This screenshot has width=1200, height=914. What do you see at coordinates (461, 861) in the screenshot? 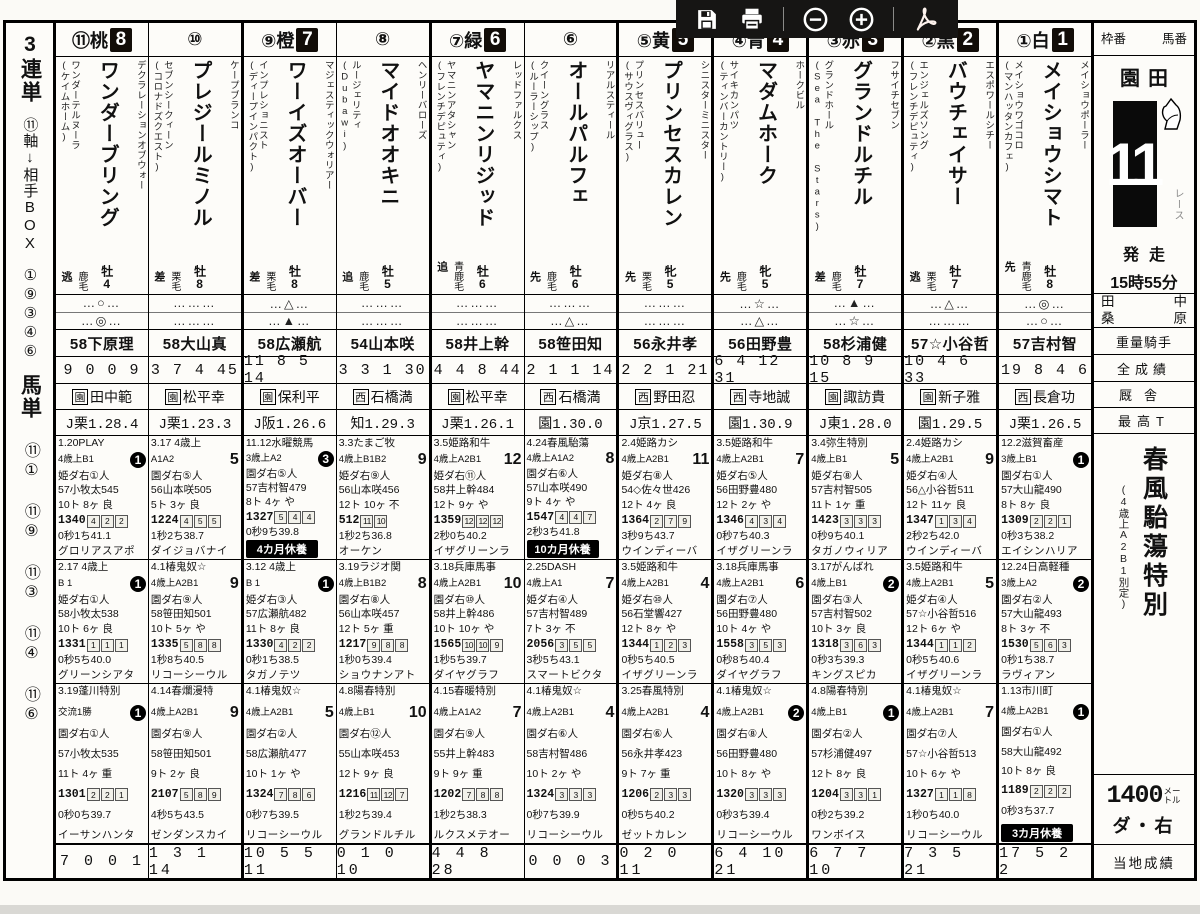
I see `local-record: 4 4 8 28` at bounding box center [461, 861].